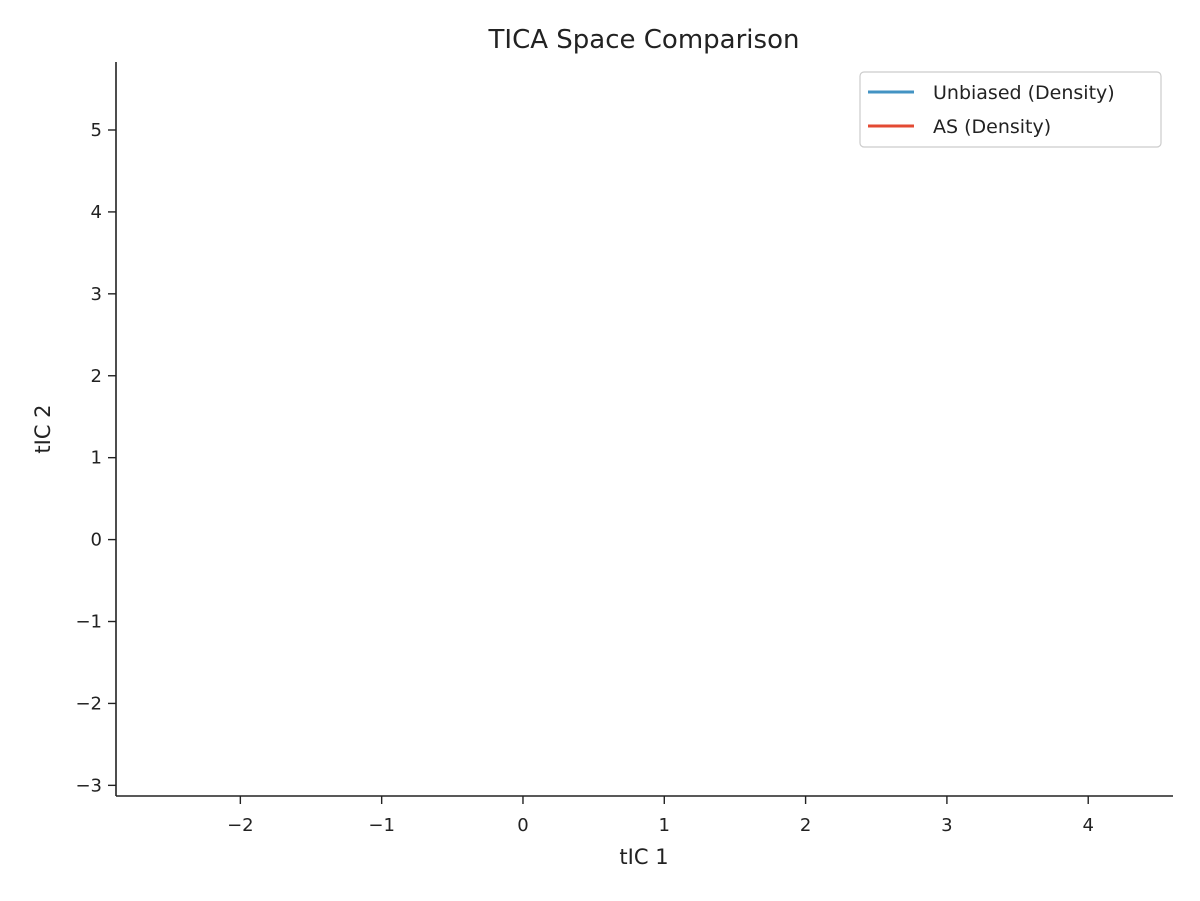 The width and height of the screenshot is (1200, 901). What do you see at coordinates (381, 825) in the screenshot?
I see `x-tick-label: −1` at bounding box center [381, 825].